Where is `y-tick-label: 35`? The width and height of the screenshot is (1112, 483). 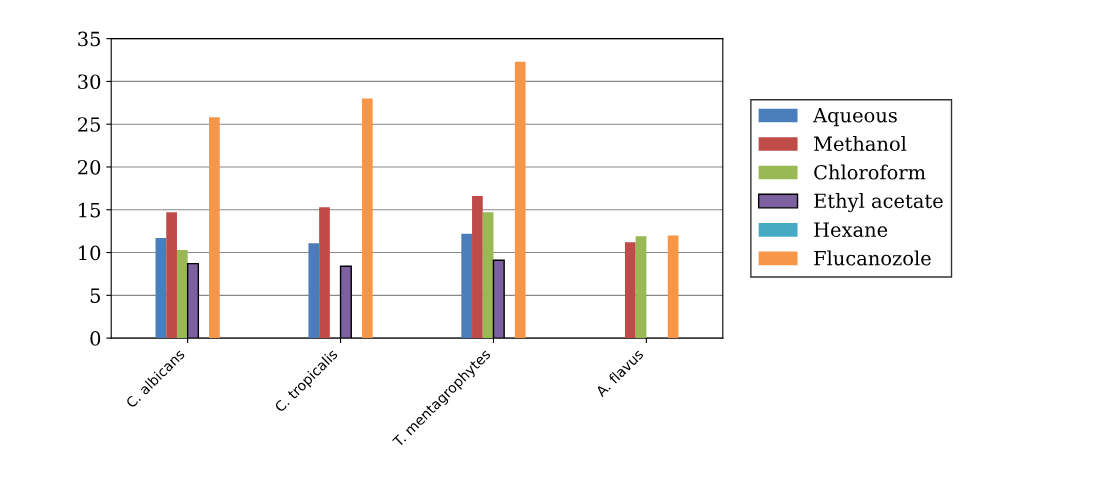
y-tick-label: 35 is located at coordinates (89, 39).